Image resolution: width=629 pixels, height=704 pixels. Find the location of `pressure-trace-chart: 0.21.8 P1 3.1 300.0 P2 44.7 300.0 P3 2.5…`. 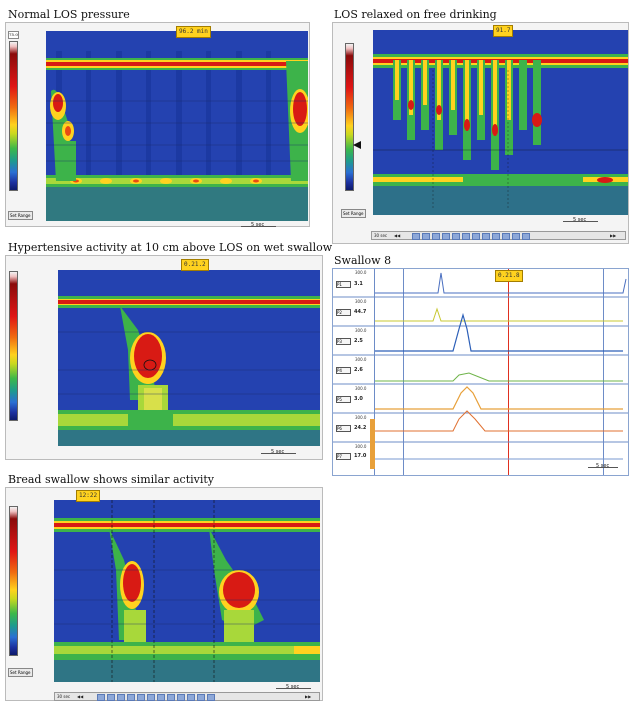

pressure-trace-chart: 0.21.8 P1 3.1 300.0 P2 44.7 300.0 P3 2.5… is located at coordinates (480, 372).